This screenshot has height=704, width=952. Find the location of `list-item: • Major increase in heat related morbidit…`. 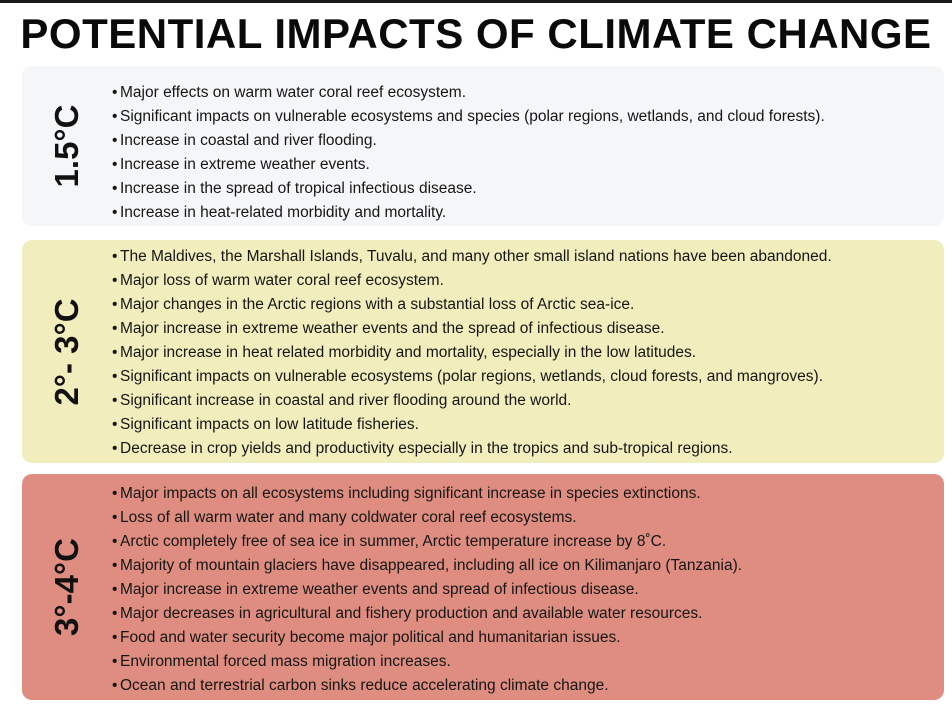

list-item: • Major increase in heat related morbidit… is located at coordinates (472, 353).